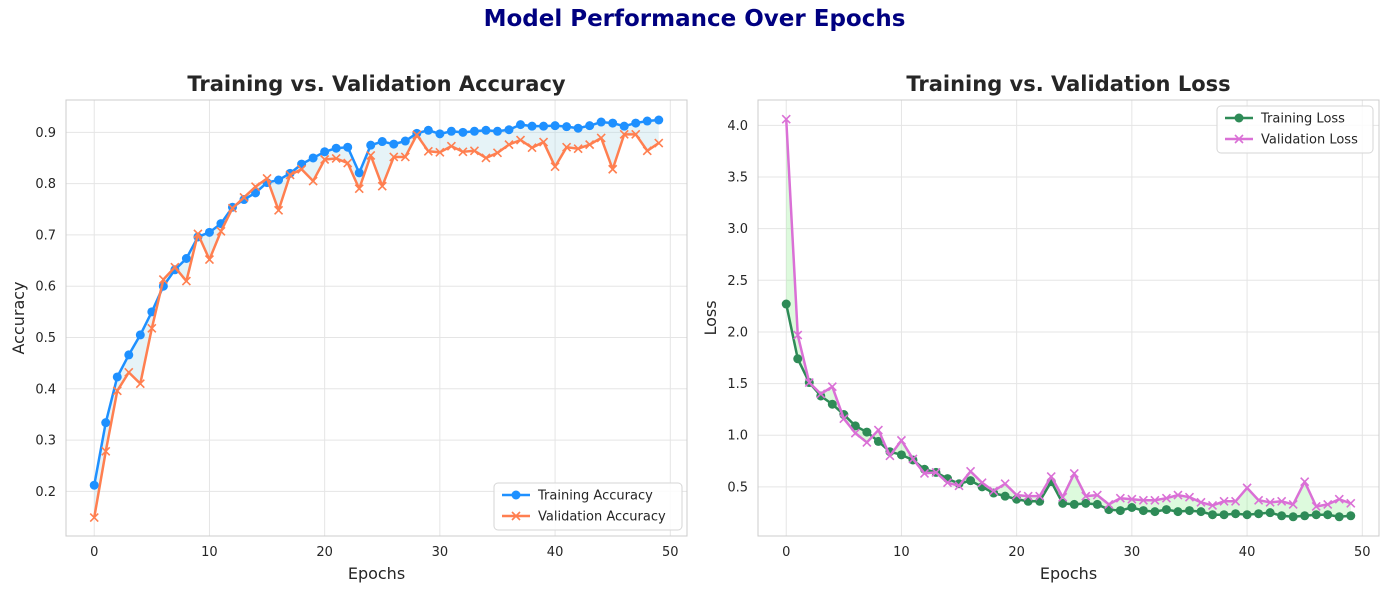  Describe the element at coordinates (737, 229) in the screenshot. I see `y-tick-label: 3.0` at that location.